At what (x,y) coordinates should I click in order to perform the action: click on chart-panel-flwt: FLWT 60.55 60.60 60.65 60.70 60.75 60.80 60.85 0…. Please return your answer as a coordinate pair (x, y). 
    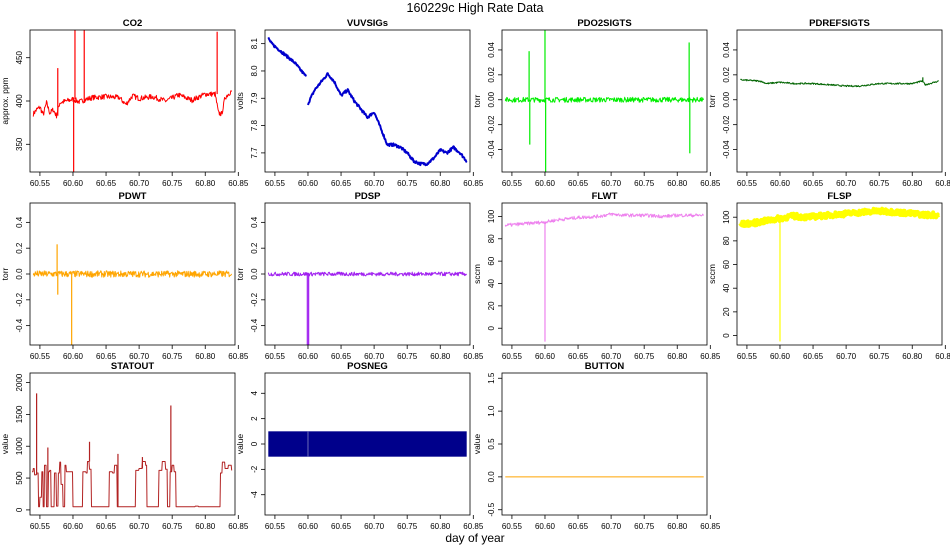
    Looking at the image, I should click on (596, 276).